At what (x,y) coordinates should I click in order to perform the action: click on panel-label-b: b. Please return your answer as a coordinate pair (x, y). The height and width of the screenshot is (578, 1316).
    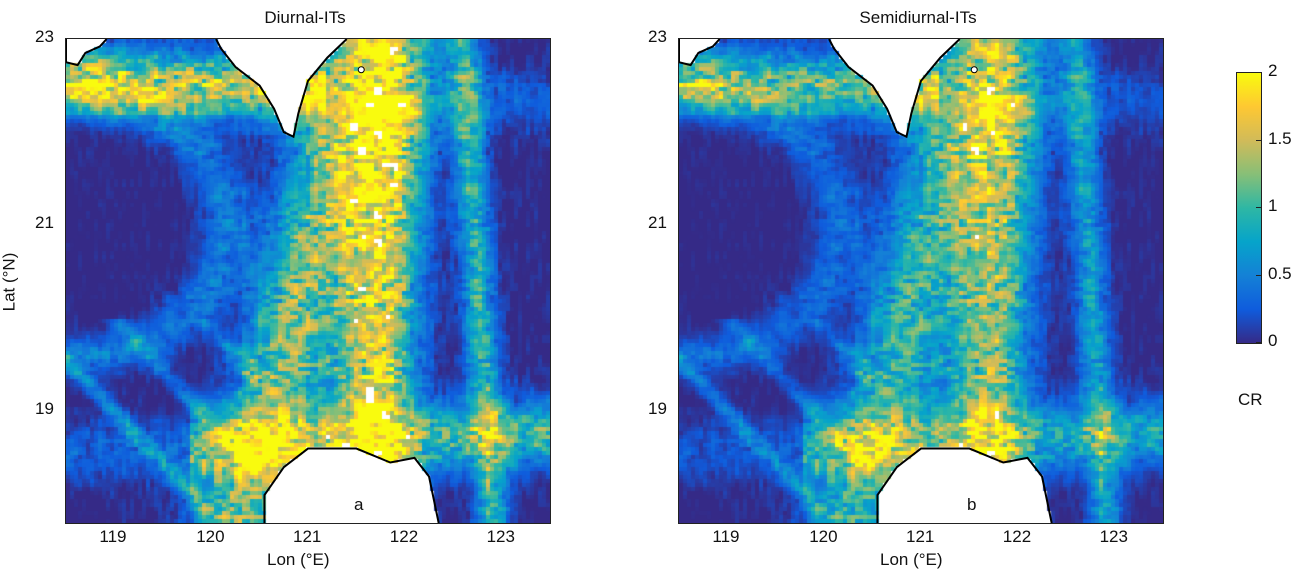
    Looking at the image, I should click on (972, 504).